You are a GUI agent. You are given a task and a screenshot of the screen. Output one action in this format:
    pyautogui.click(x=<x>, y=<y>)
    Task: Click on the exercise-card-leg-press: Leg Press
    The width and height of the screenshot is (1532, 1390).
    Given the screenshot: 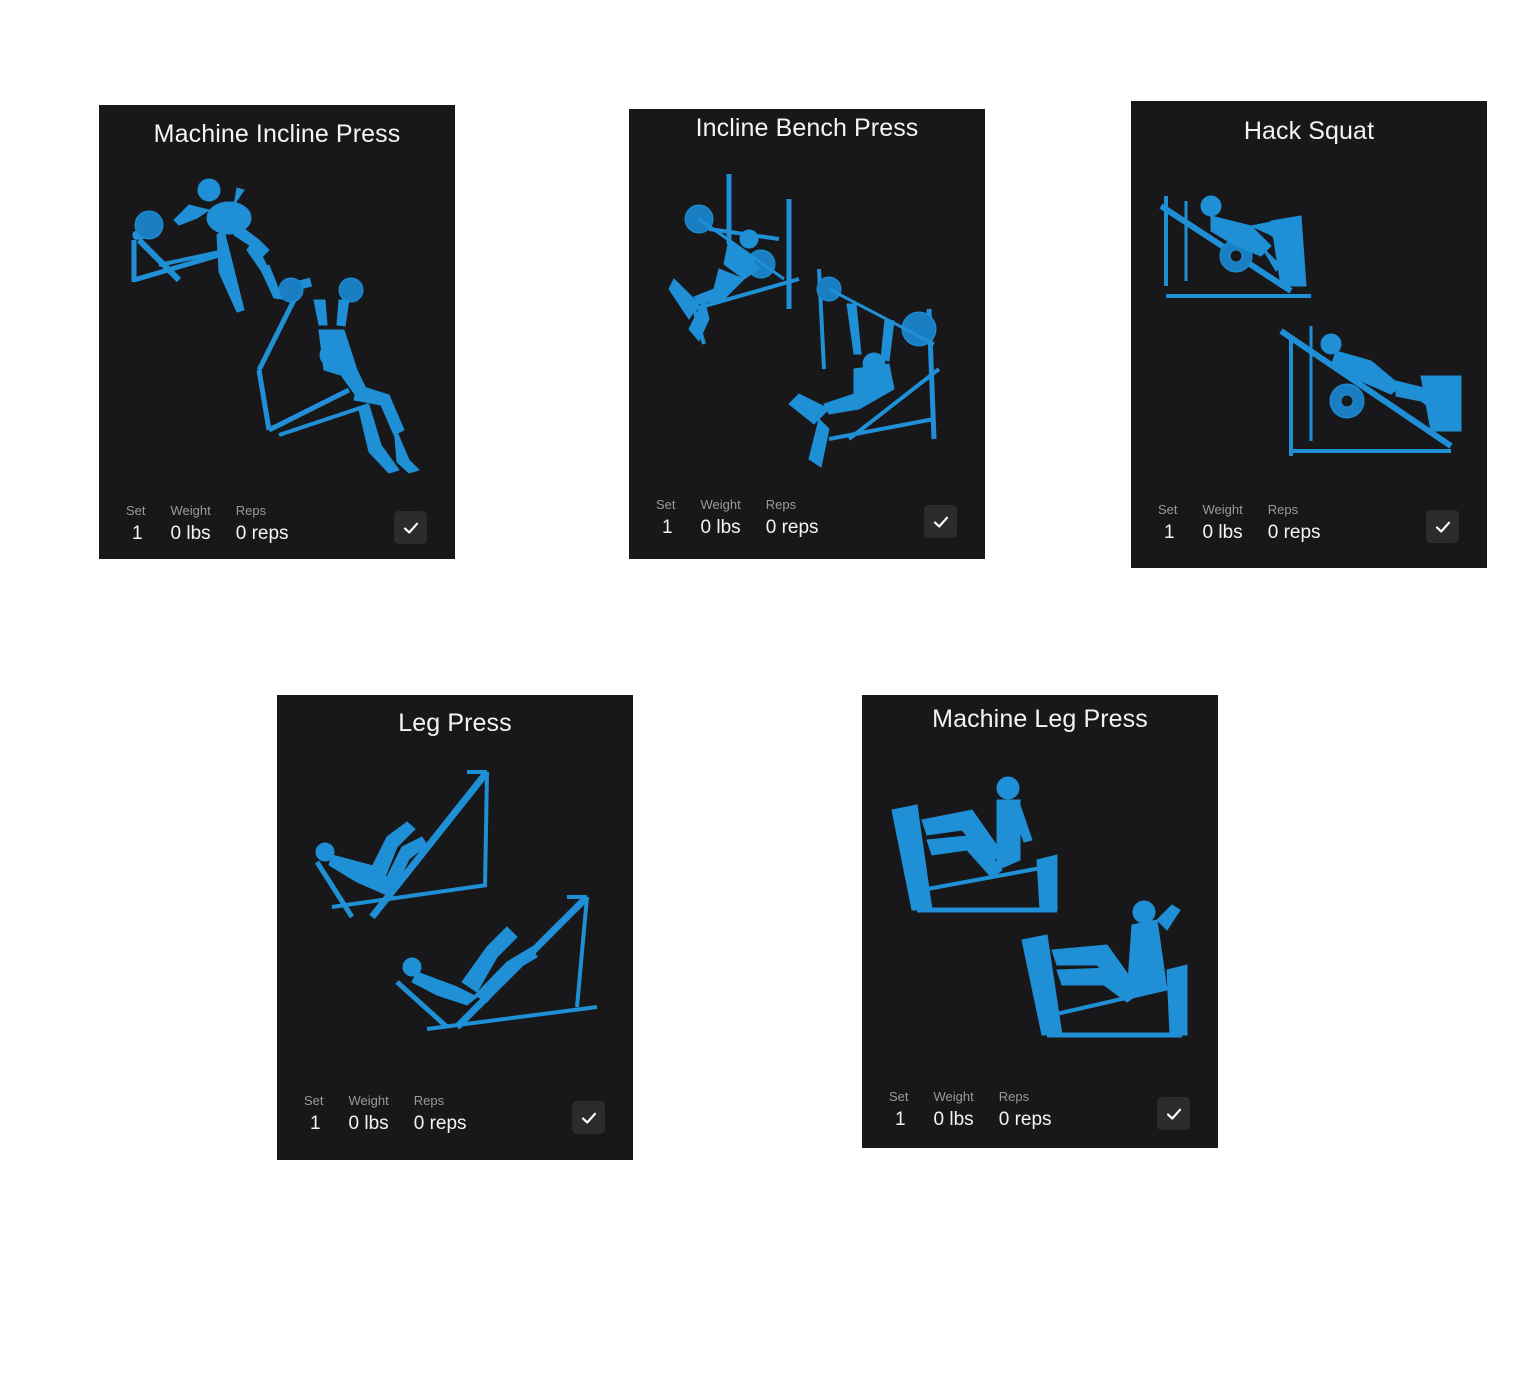 What is the action you would take?
    pyautogui.click(x=455, y=927)
    